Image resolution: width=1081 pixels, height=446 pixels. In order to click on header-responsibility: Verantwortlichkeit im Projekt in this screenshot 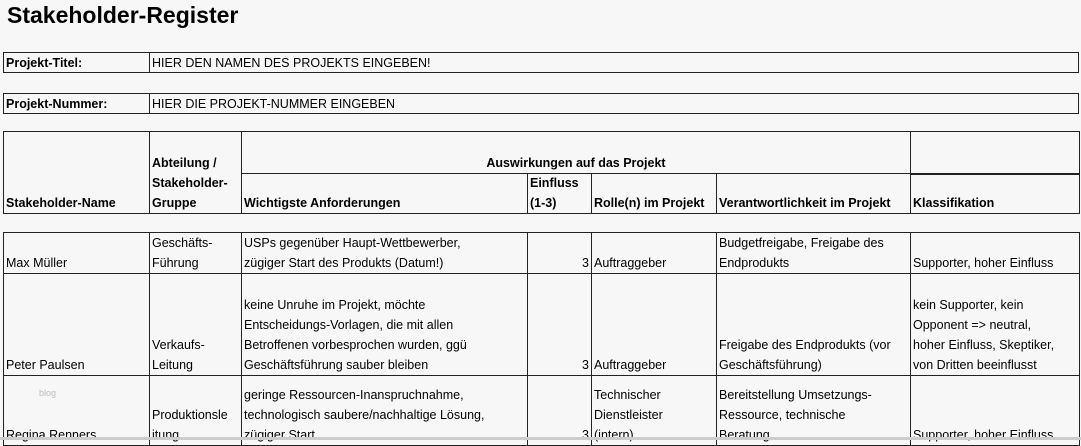, I will do `click(813, 193)`.